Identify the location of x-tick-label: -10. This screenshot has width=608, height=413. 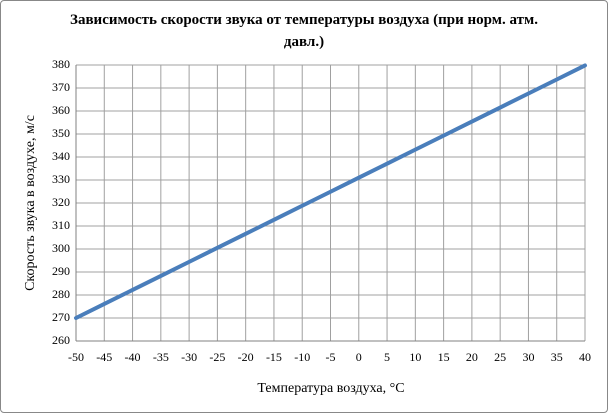
(302, 357).